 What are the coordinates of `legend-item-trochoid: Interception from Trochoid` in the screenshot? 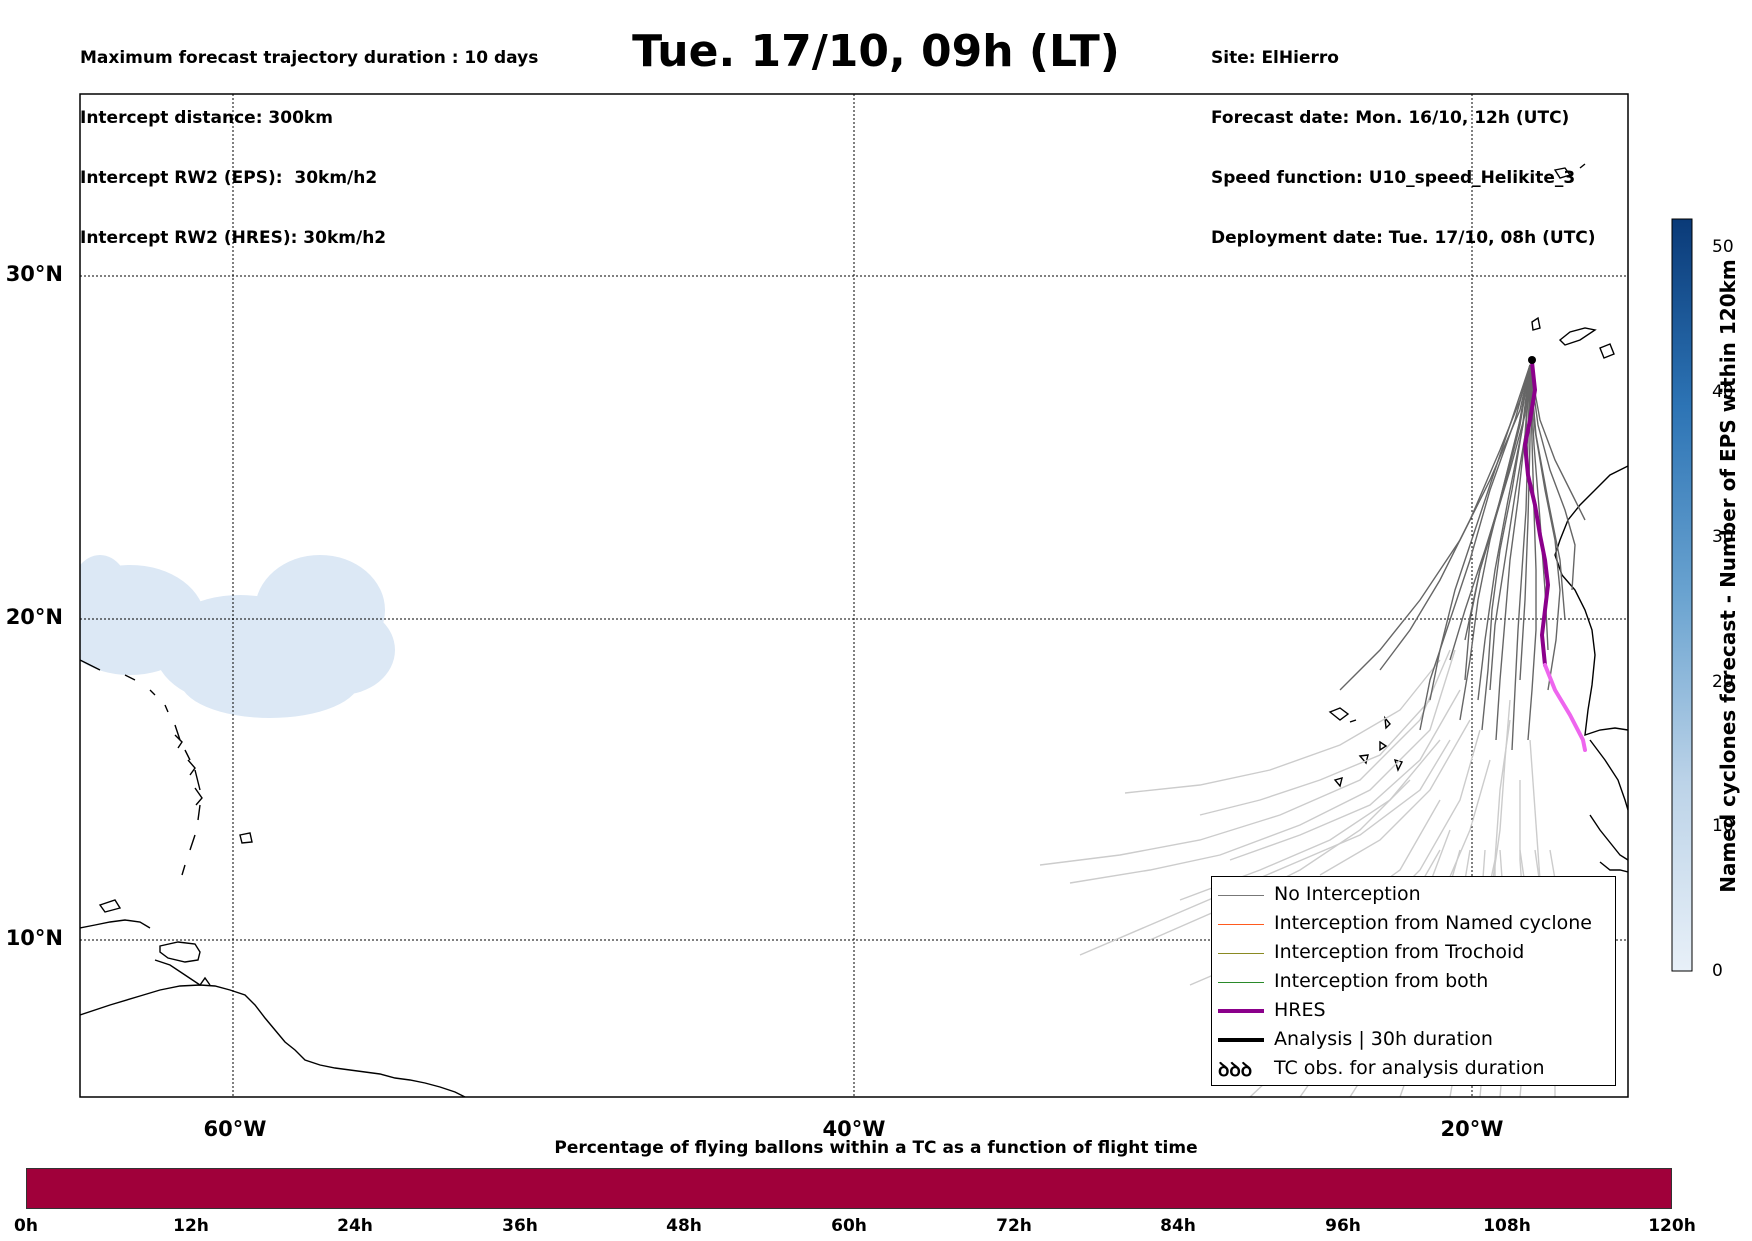 It's located at (1413, 953).